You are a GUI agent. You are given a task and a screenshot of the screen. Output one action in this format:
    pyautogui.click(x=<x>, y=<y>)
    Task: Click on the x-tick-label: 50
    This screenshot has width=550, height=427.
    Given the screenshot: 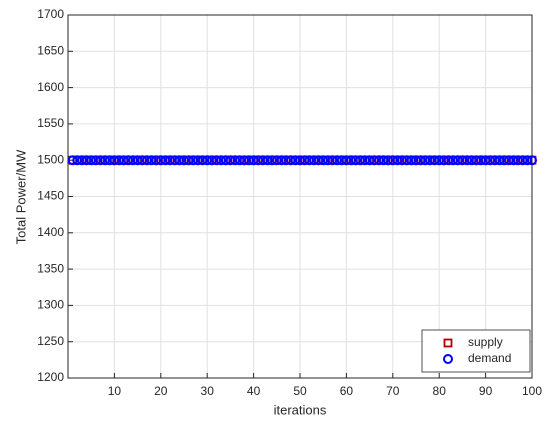 What is the action you would take?
    pyautogui.click(x=300, y=391)
    